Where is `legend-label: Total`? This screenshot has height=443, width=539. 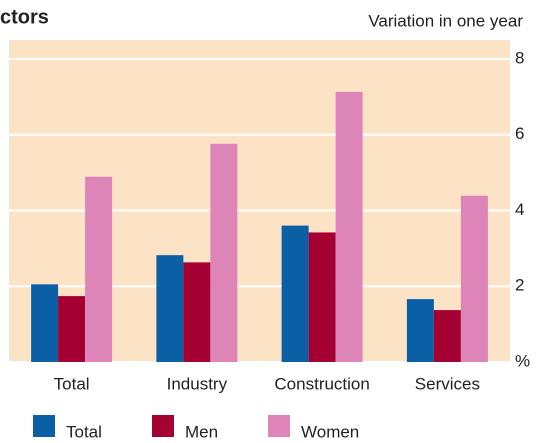
legend-label: Total is located at coordinates (84, 431).